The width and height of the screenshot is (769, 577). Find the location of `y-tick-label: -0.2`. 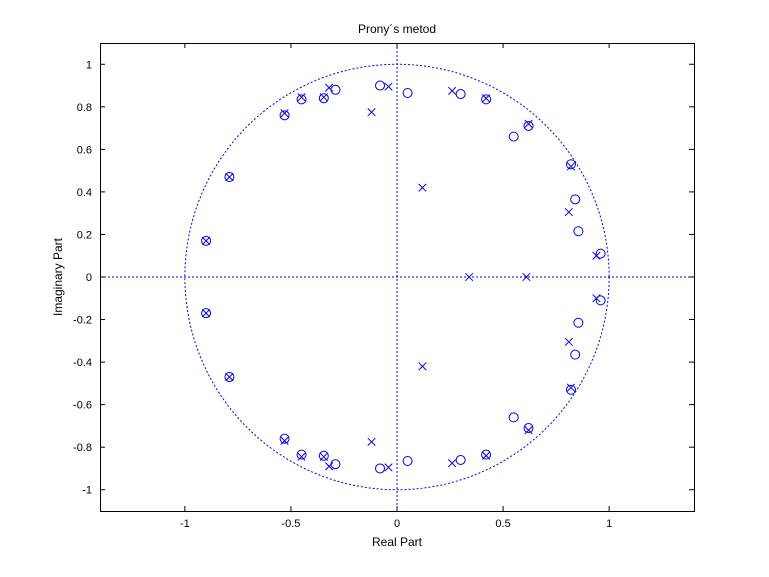

y-tick-label: -0.2 is located at coordinates (82, 321).